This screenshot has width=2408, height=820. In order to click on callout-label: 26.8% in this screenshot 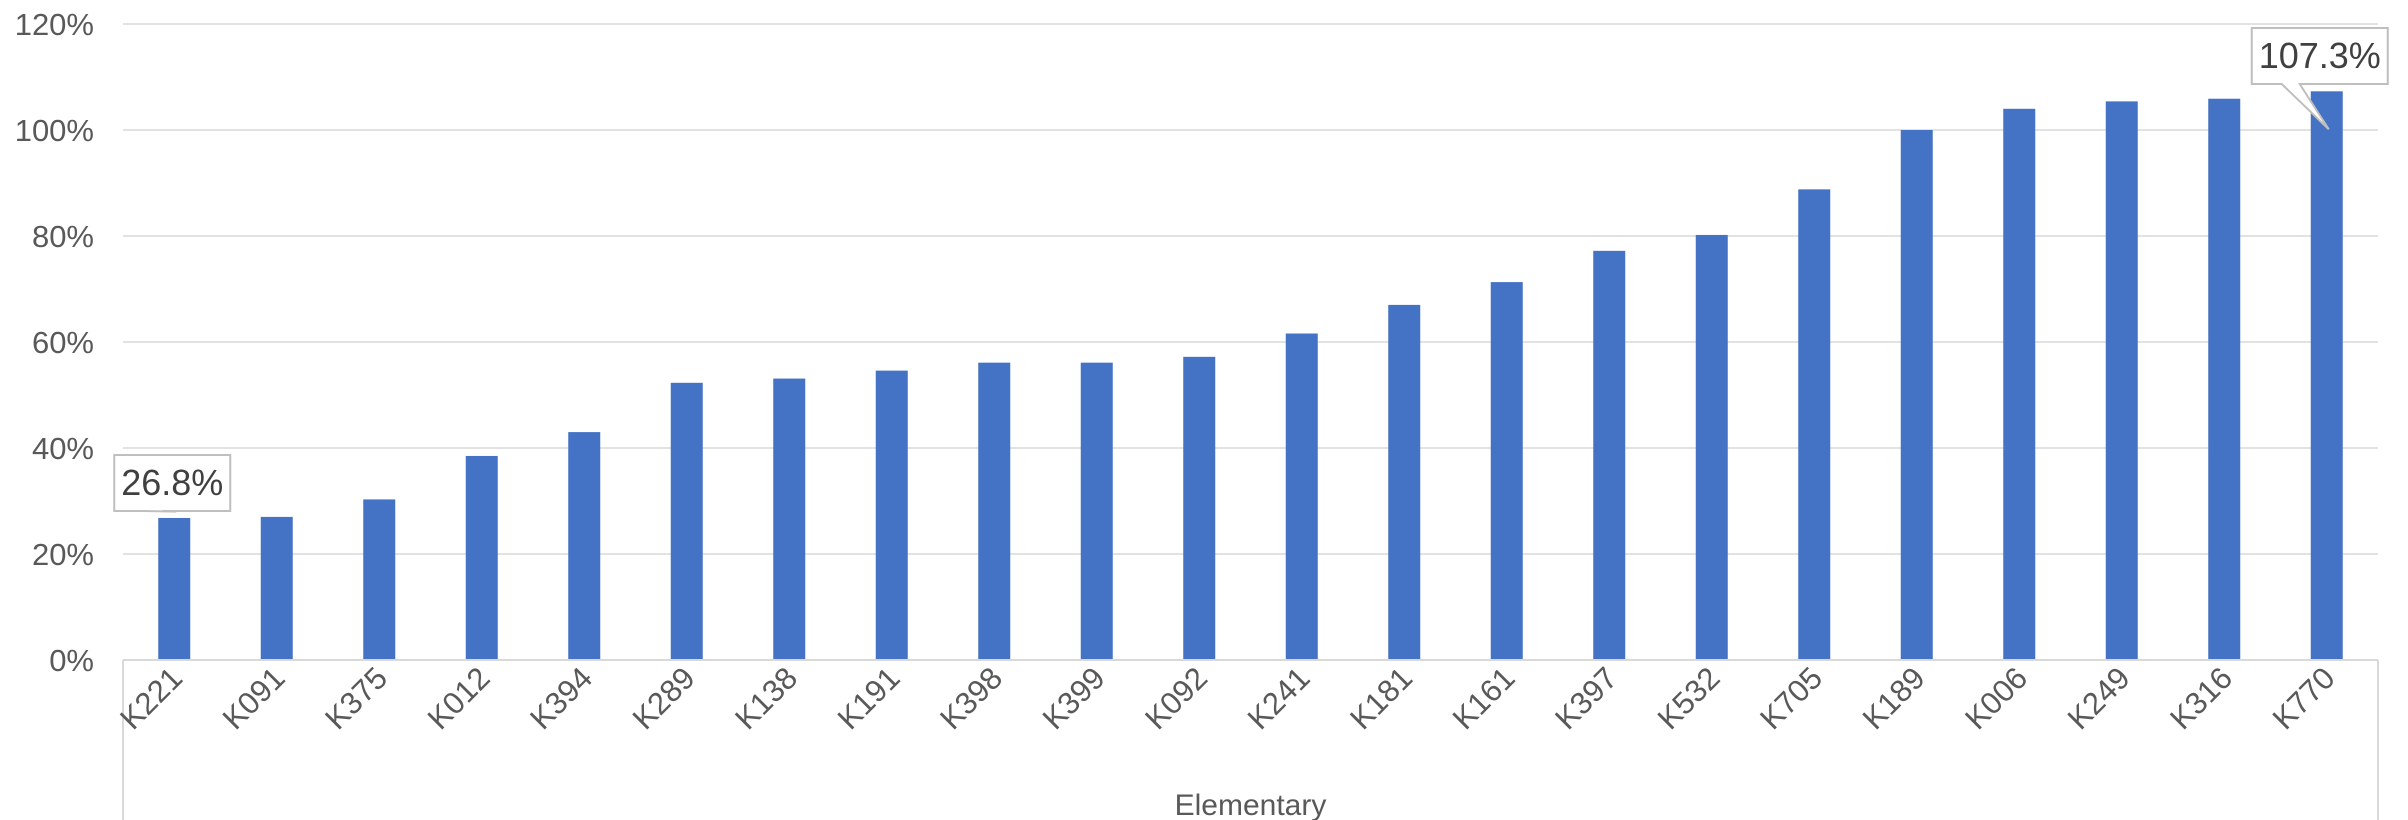, I will do `click(172, 482)`.